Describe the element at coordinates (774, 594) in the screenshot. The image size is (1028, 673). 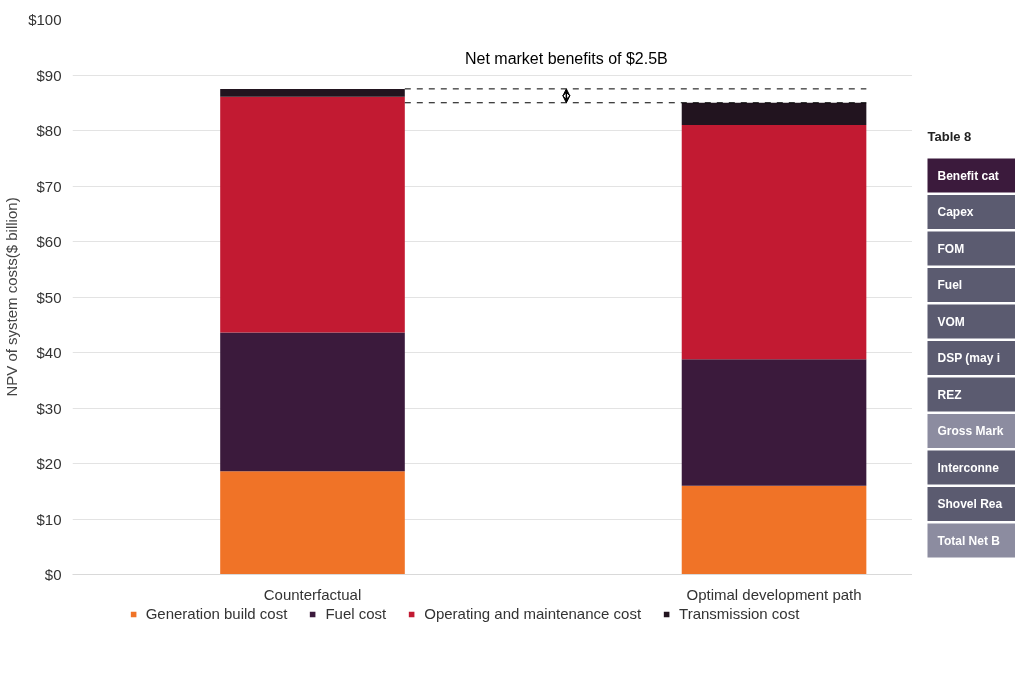
I see `x-tick-label: Optimal development path` at that location.